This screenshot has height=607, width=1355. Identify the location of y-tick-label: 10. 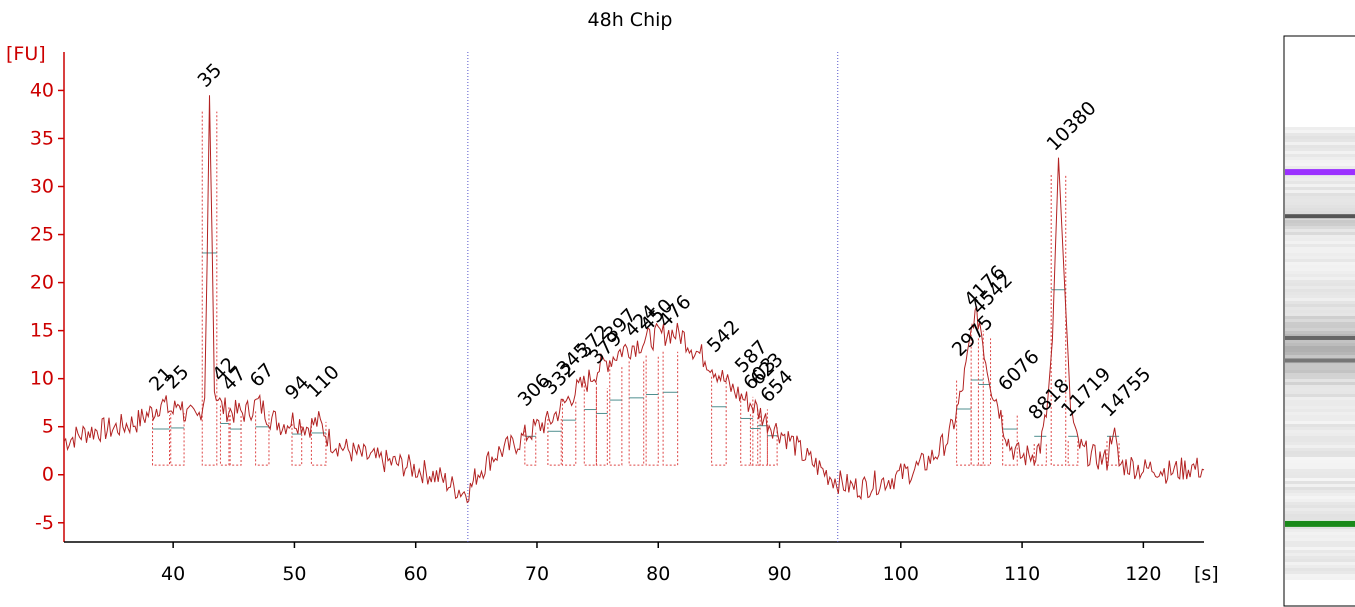
(42, 379).